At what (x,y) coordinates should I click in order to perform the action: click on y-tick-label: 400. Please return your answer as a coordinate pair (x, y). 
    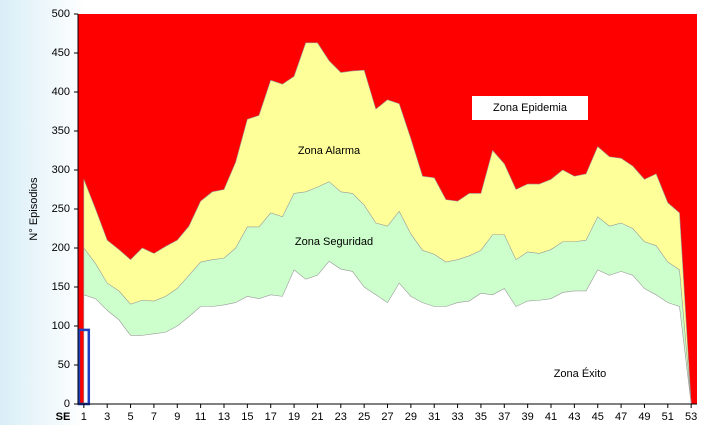
    Looking at the image, I should click on (61, 92).